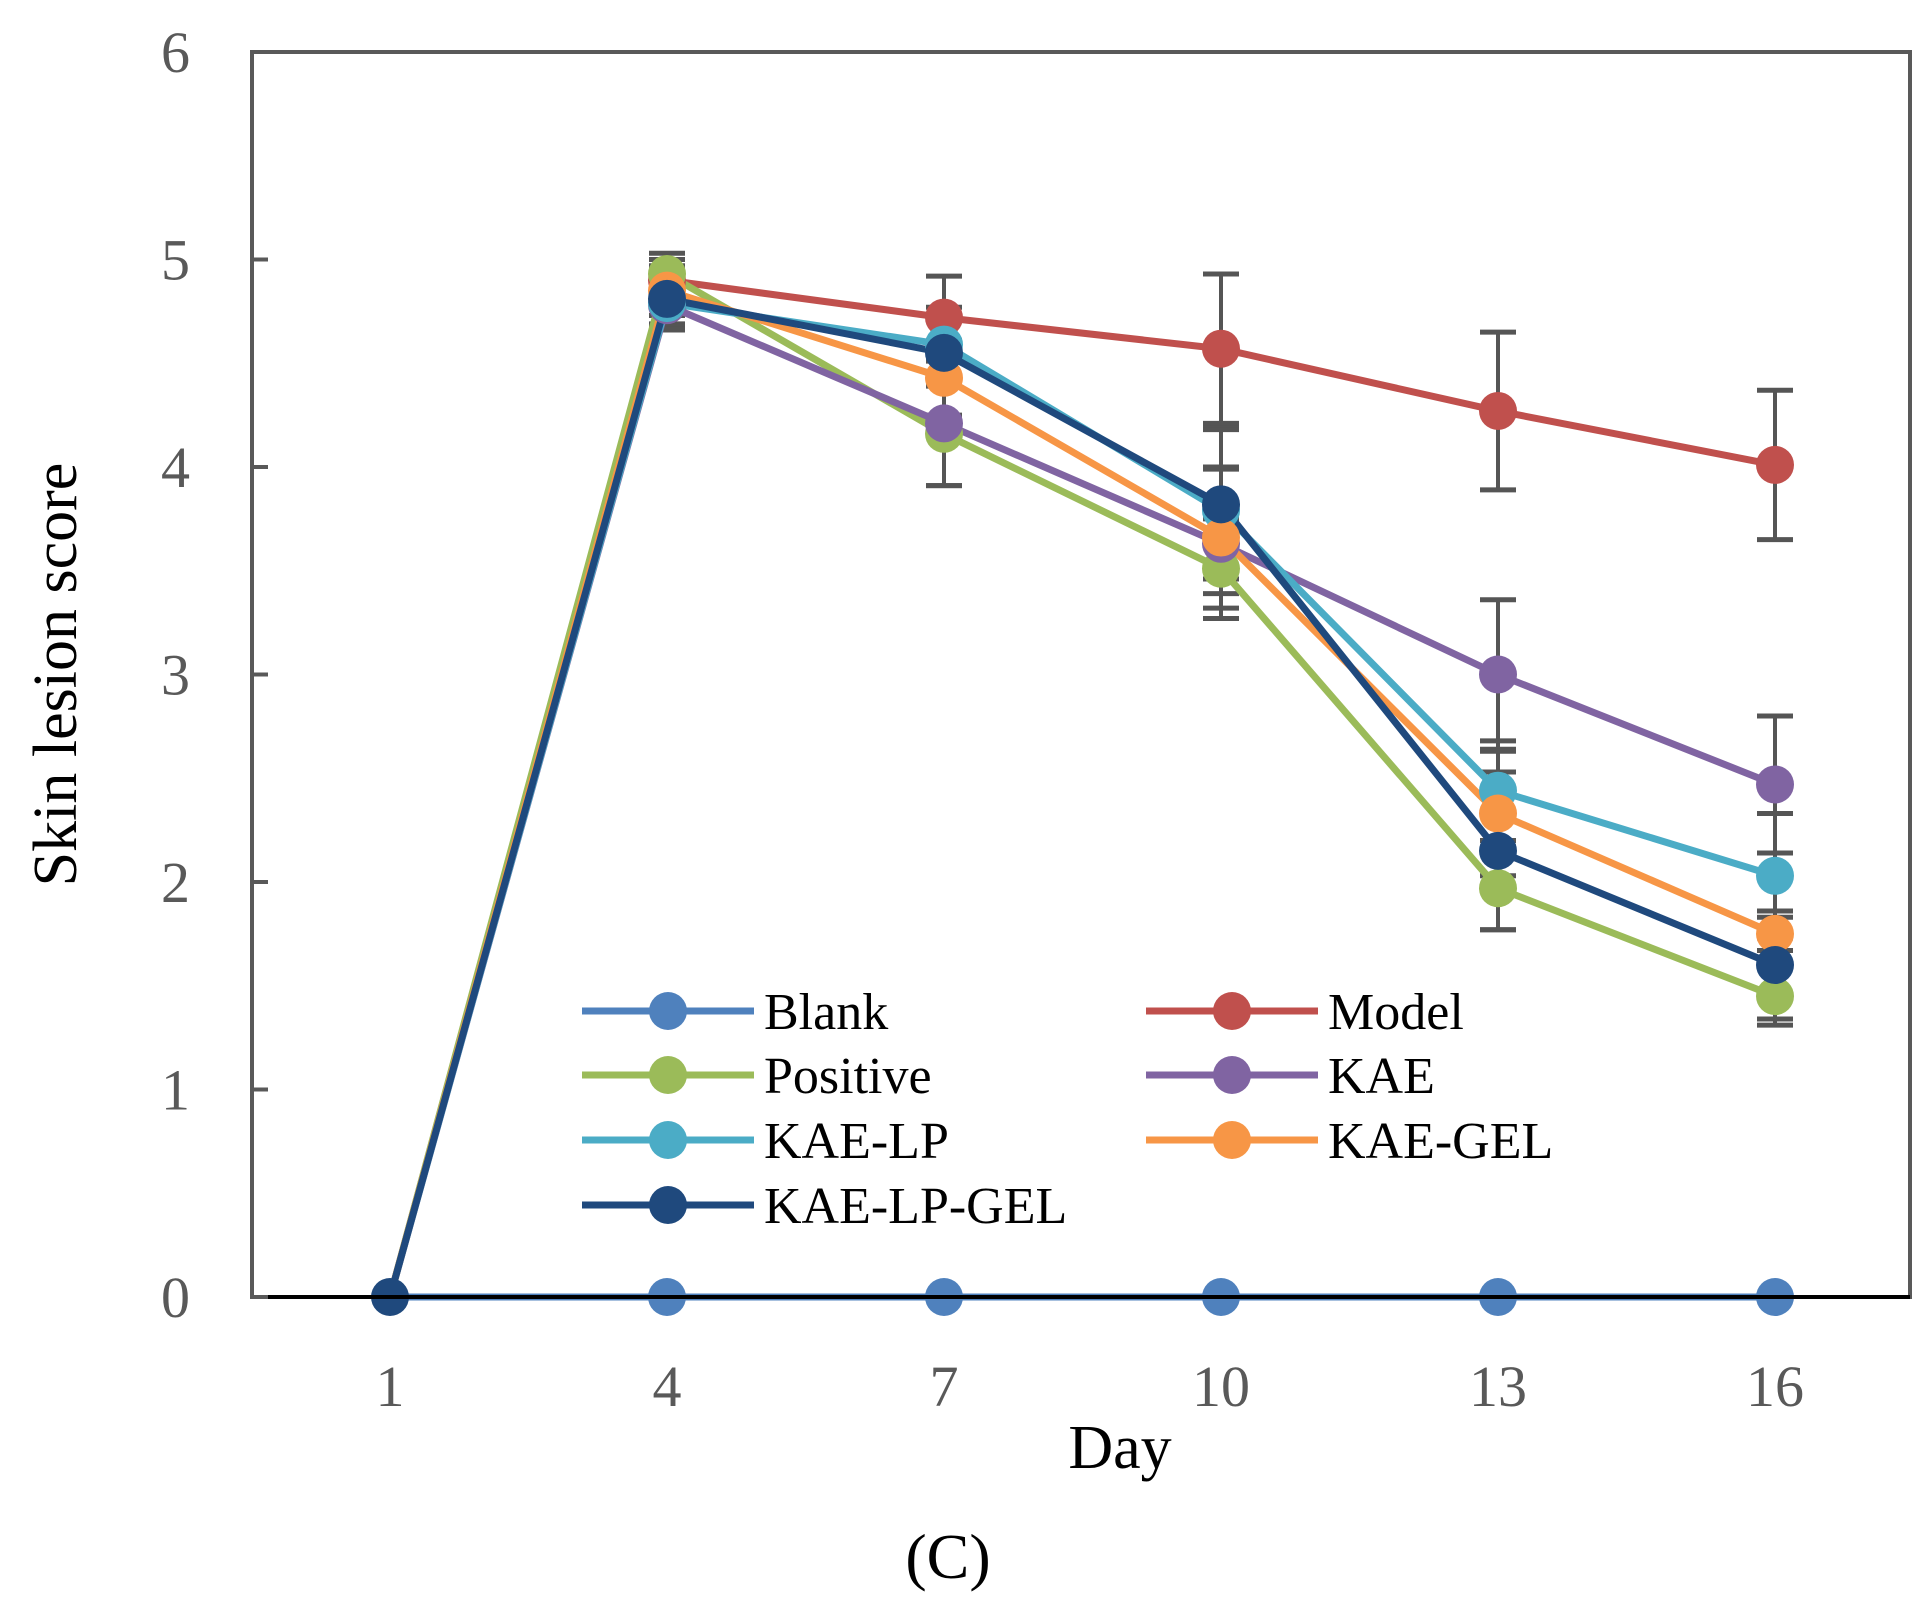  What do you see at coordinates (175, 882) in the screenshot?
I see `y-tick-label: 2` at bounding box center [175, 882].